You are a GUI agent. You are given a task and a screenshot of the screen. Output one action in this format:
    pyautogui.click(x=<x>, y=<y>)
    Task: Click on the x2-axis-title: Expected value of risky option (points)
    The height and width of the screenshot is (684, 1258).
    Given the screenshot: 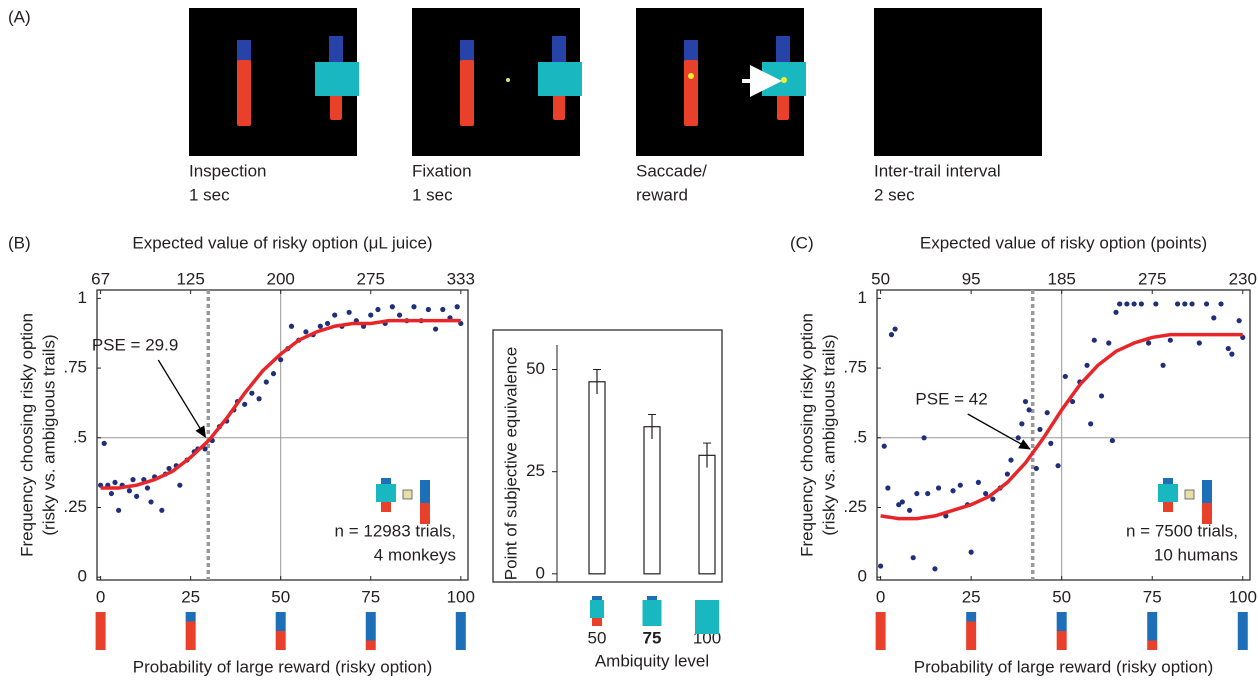 What is the action you would take?
    pyautogui.click(x=1063, y=242)
    